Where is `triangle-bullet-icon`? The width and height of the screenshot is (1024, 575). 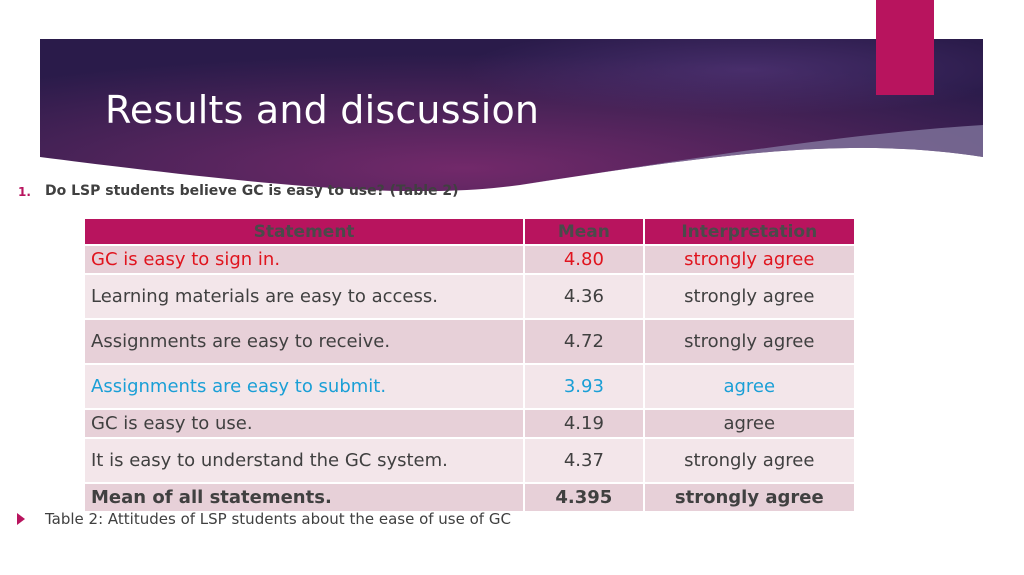
triangle-bullet-icon is located at coordinates (21, 519).